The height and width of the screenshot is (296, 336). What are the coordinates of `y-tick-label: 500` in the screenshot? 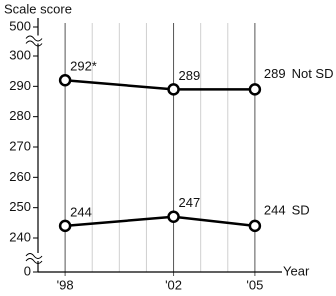 It's located at (20, 25).